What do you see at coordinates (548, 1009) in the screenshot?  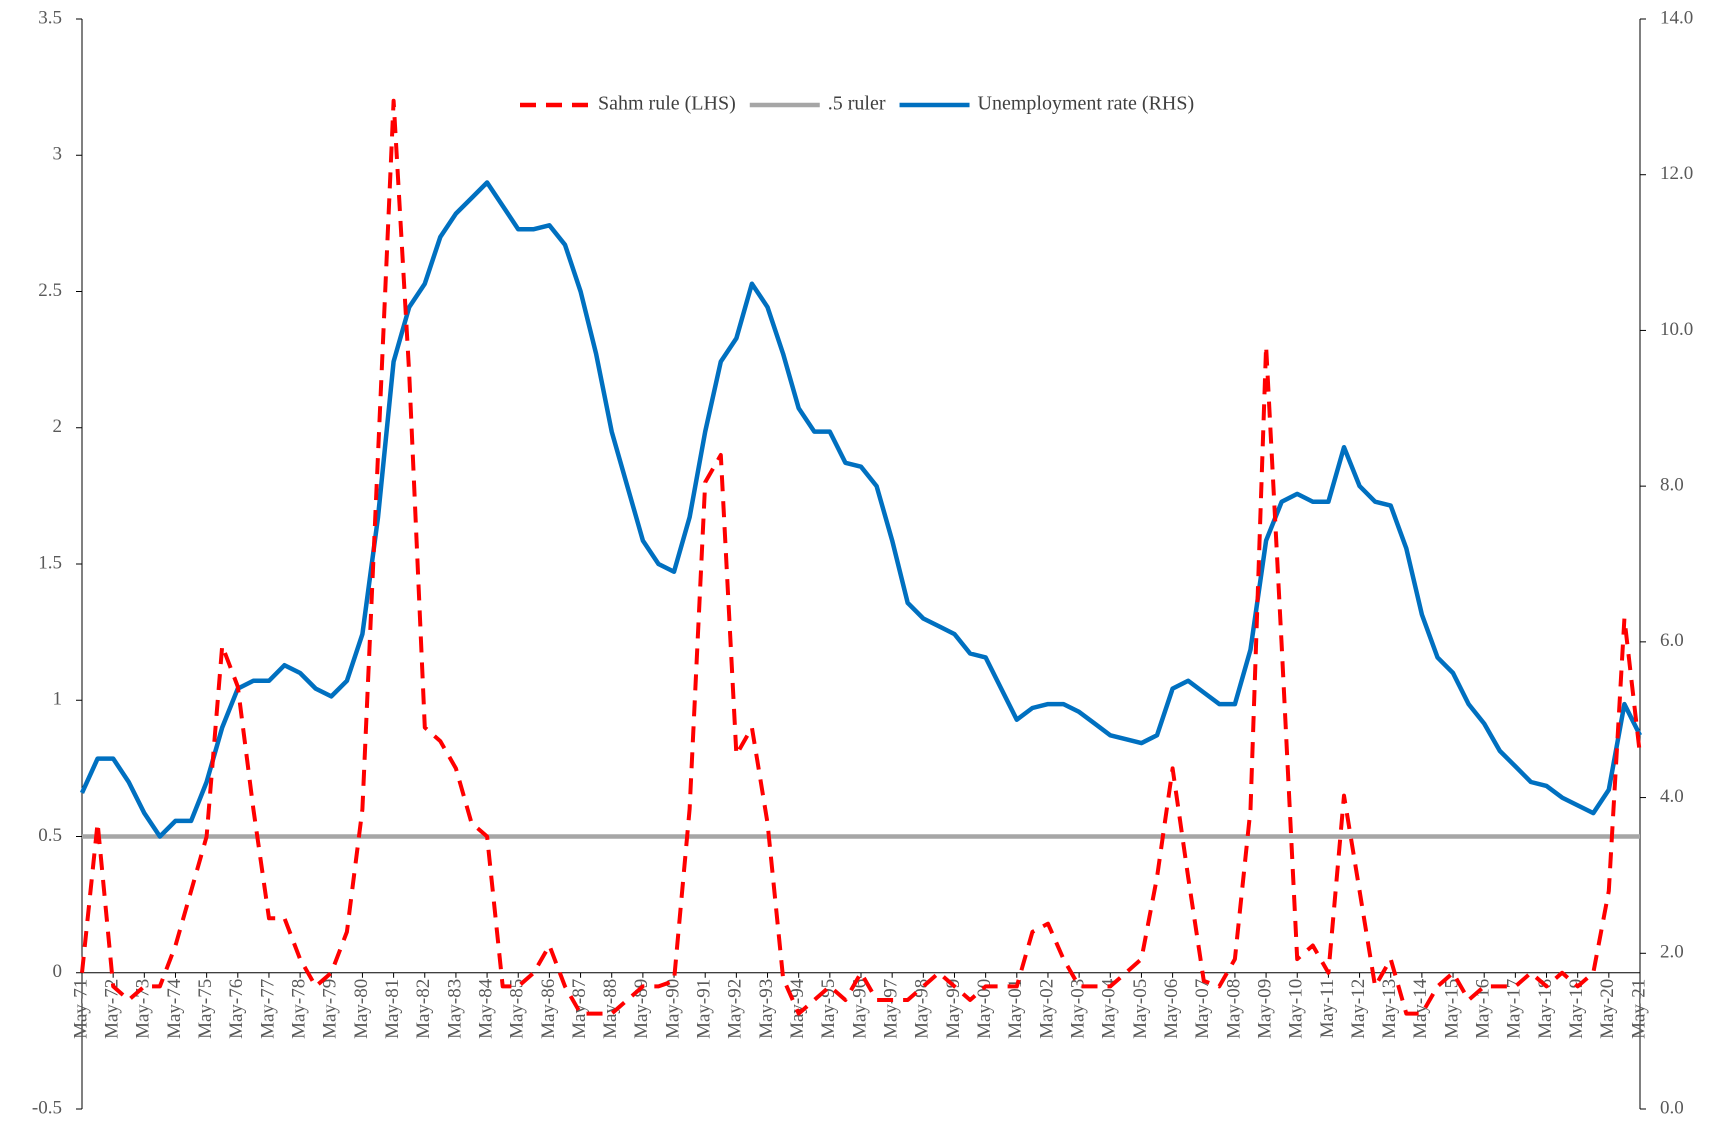 I see `x-tick-label: May-86` at bounding box center [548, 1009].